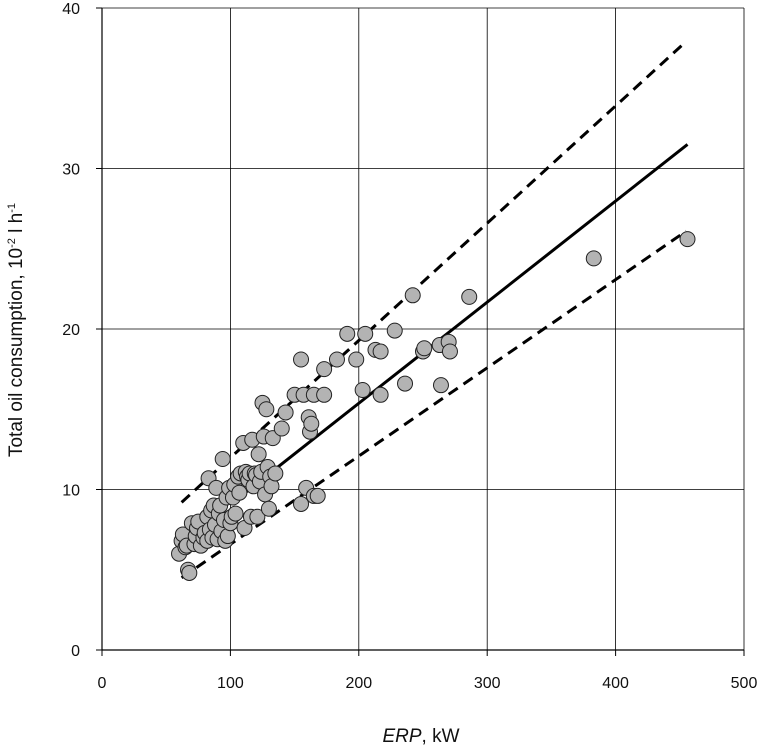  Describe the element at coordinates (744, 683) in the screenshot. I see `x-tick-label-500: 500` at that location.